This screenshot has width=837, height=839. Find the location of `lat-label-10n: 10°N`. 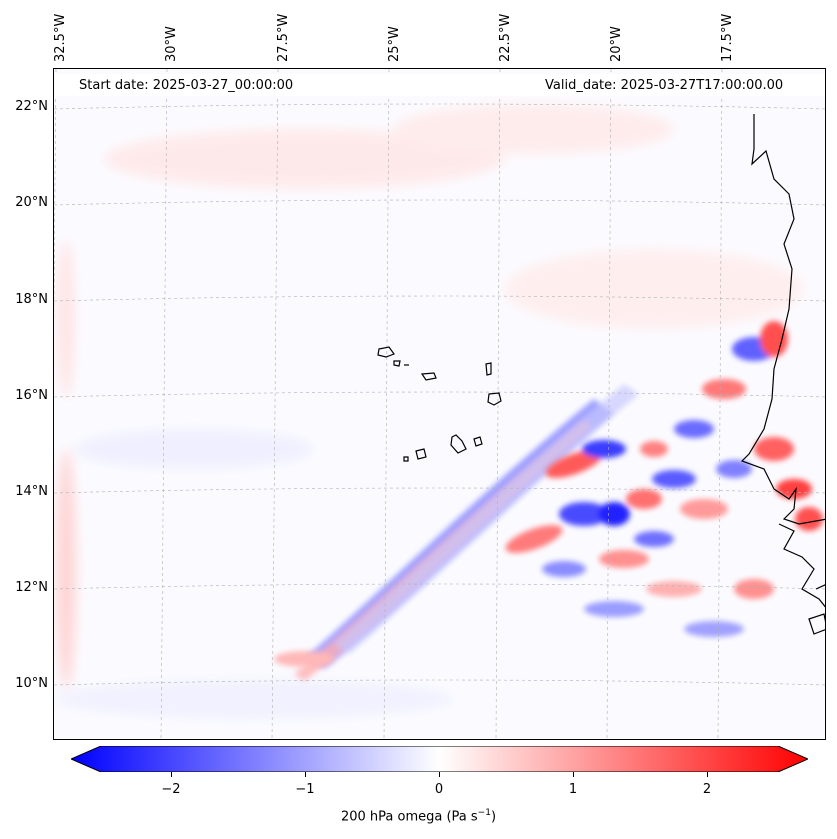

lat-label-10n: 10°N is located at coordinates (31, 683).